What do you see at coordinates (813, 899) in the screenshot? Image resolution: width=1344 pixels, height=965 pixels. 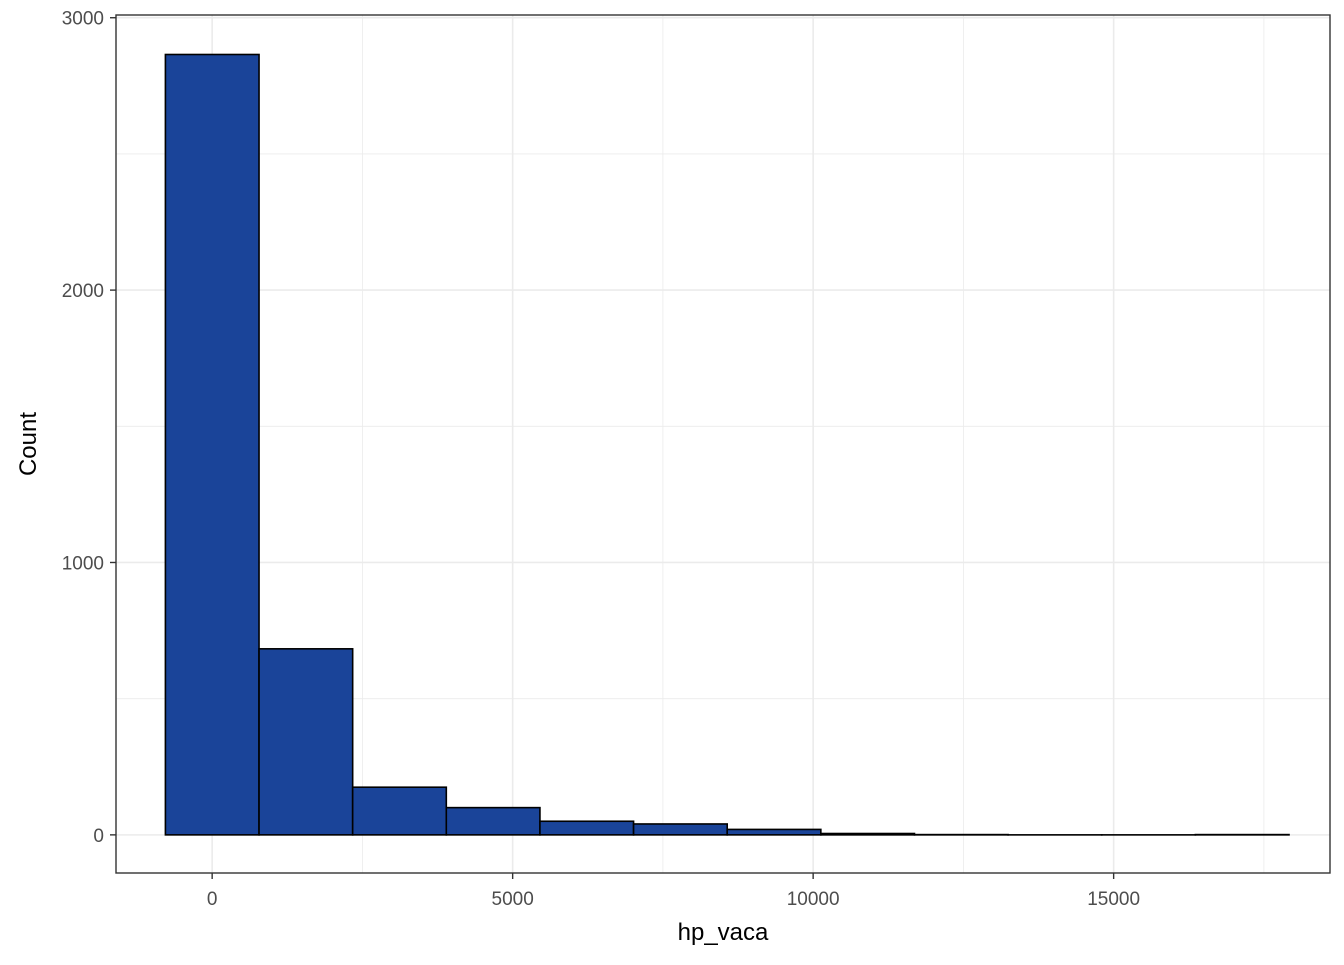 I see `x-tick-label: 10000` at bounding box center [813, 899].